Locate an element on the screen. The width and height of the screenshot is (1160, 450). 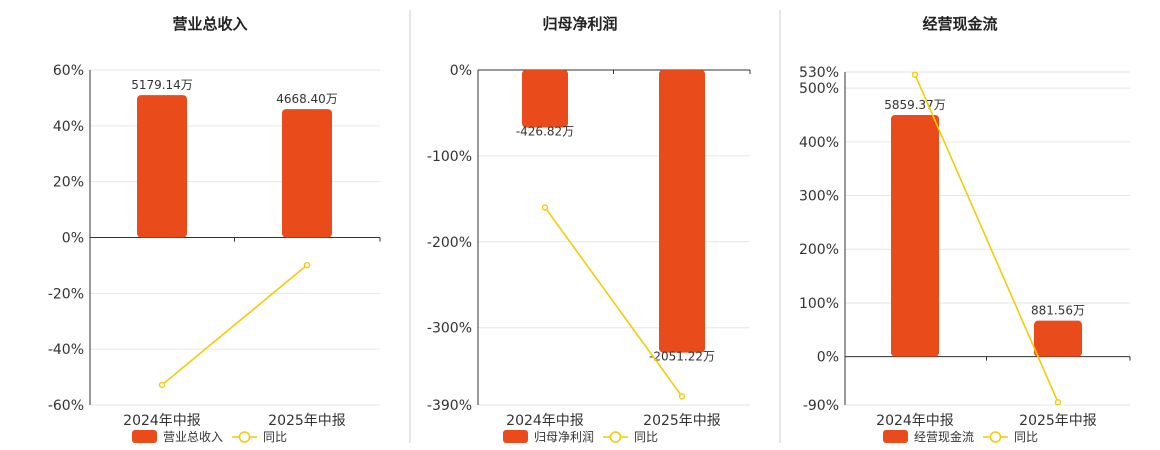
y-tick-label: 20% is located at coordinates (68, 183).